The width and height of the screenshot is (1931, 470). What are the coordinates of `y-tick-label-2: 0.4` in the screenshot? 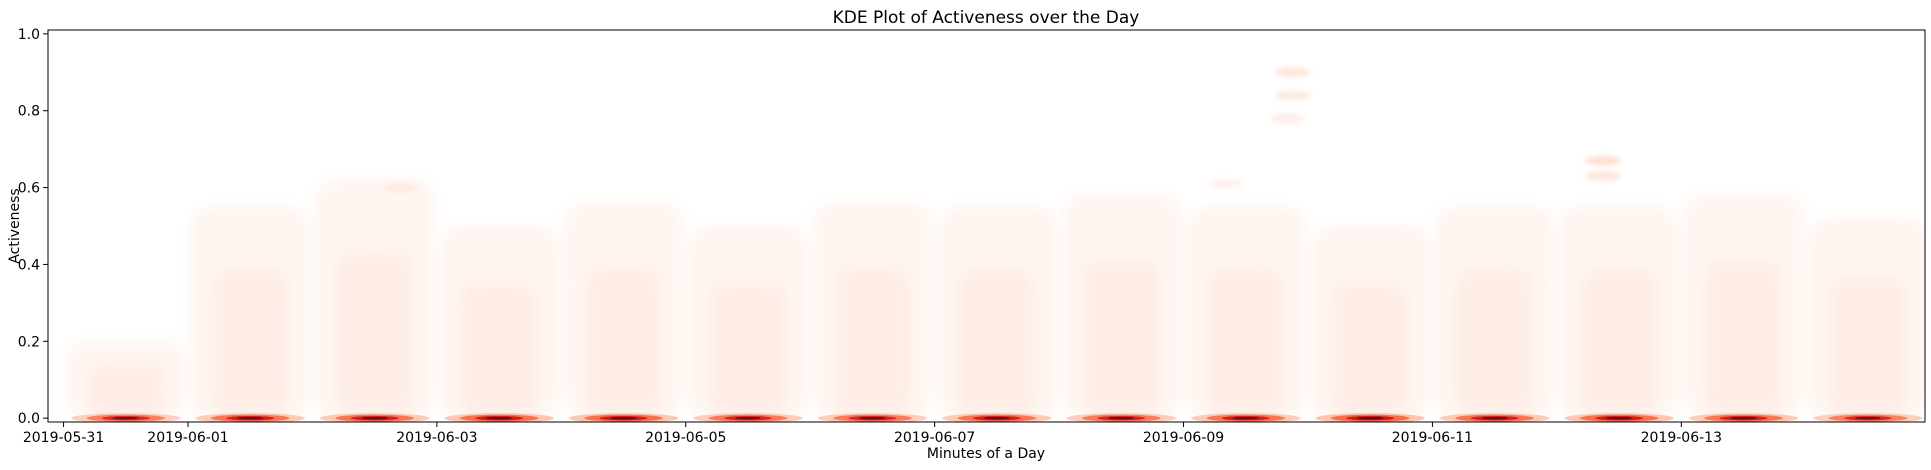 It's located at (29, 265).